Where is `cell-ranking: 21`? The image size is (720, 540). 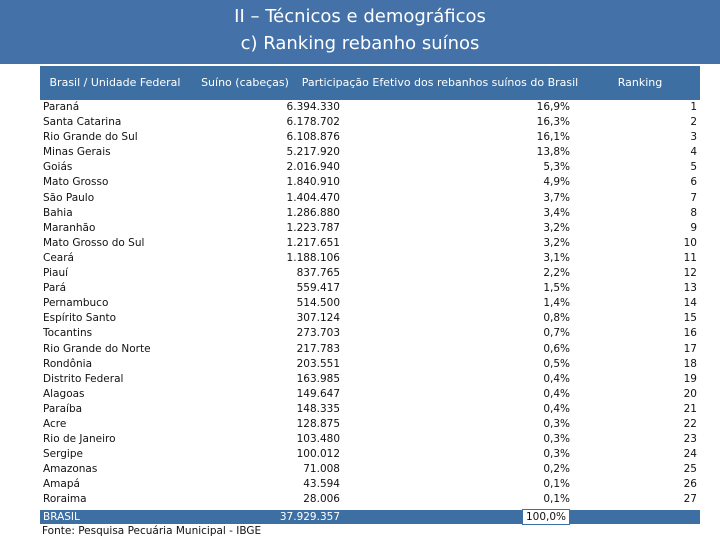
cell-ranking: 21 is located at coordinates (690, 408).